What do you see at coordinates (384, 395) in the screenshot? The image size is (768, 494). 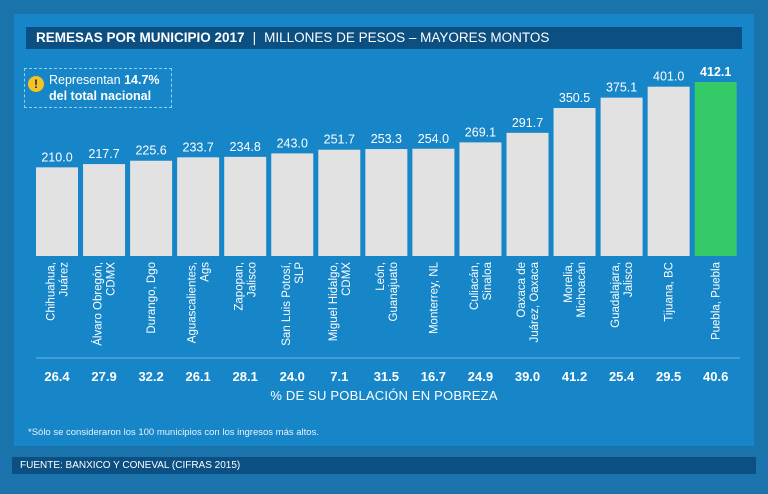 I see `poverty-axis-label: % DE SU POBLACIÓN EN POBREZA` at bounding box center [384, 395].